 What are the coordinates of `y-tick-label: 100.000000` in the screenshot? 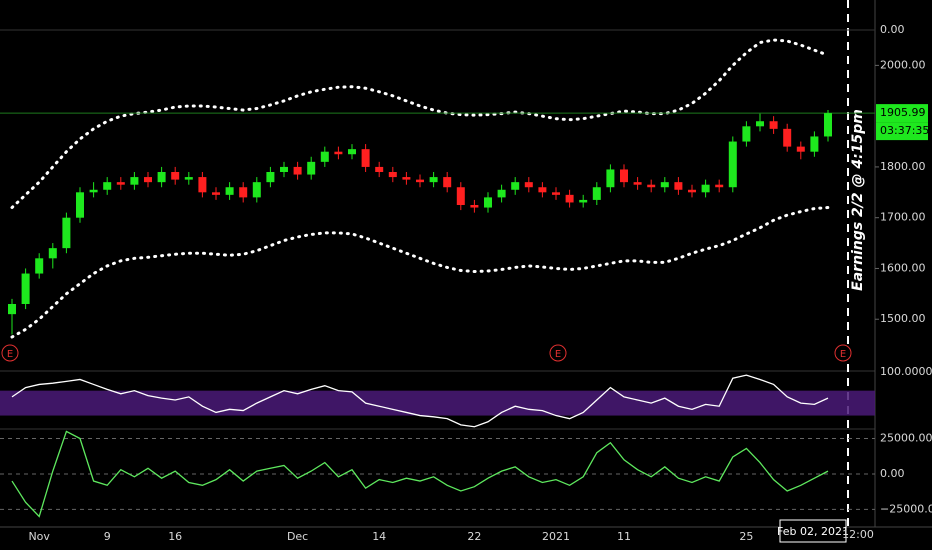 It's located at (906, 371).